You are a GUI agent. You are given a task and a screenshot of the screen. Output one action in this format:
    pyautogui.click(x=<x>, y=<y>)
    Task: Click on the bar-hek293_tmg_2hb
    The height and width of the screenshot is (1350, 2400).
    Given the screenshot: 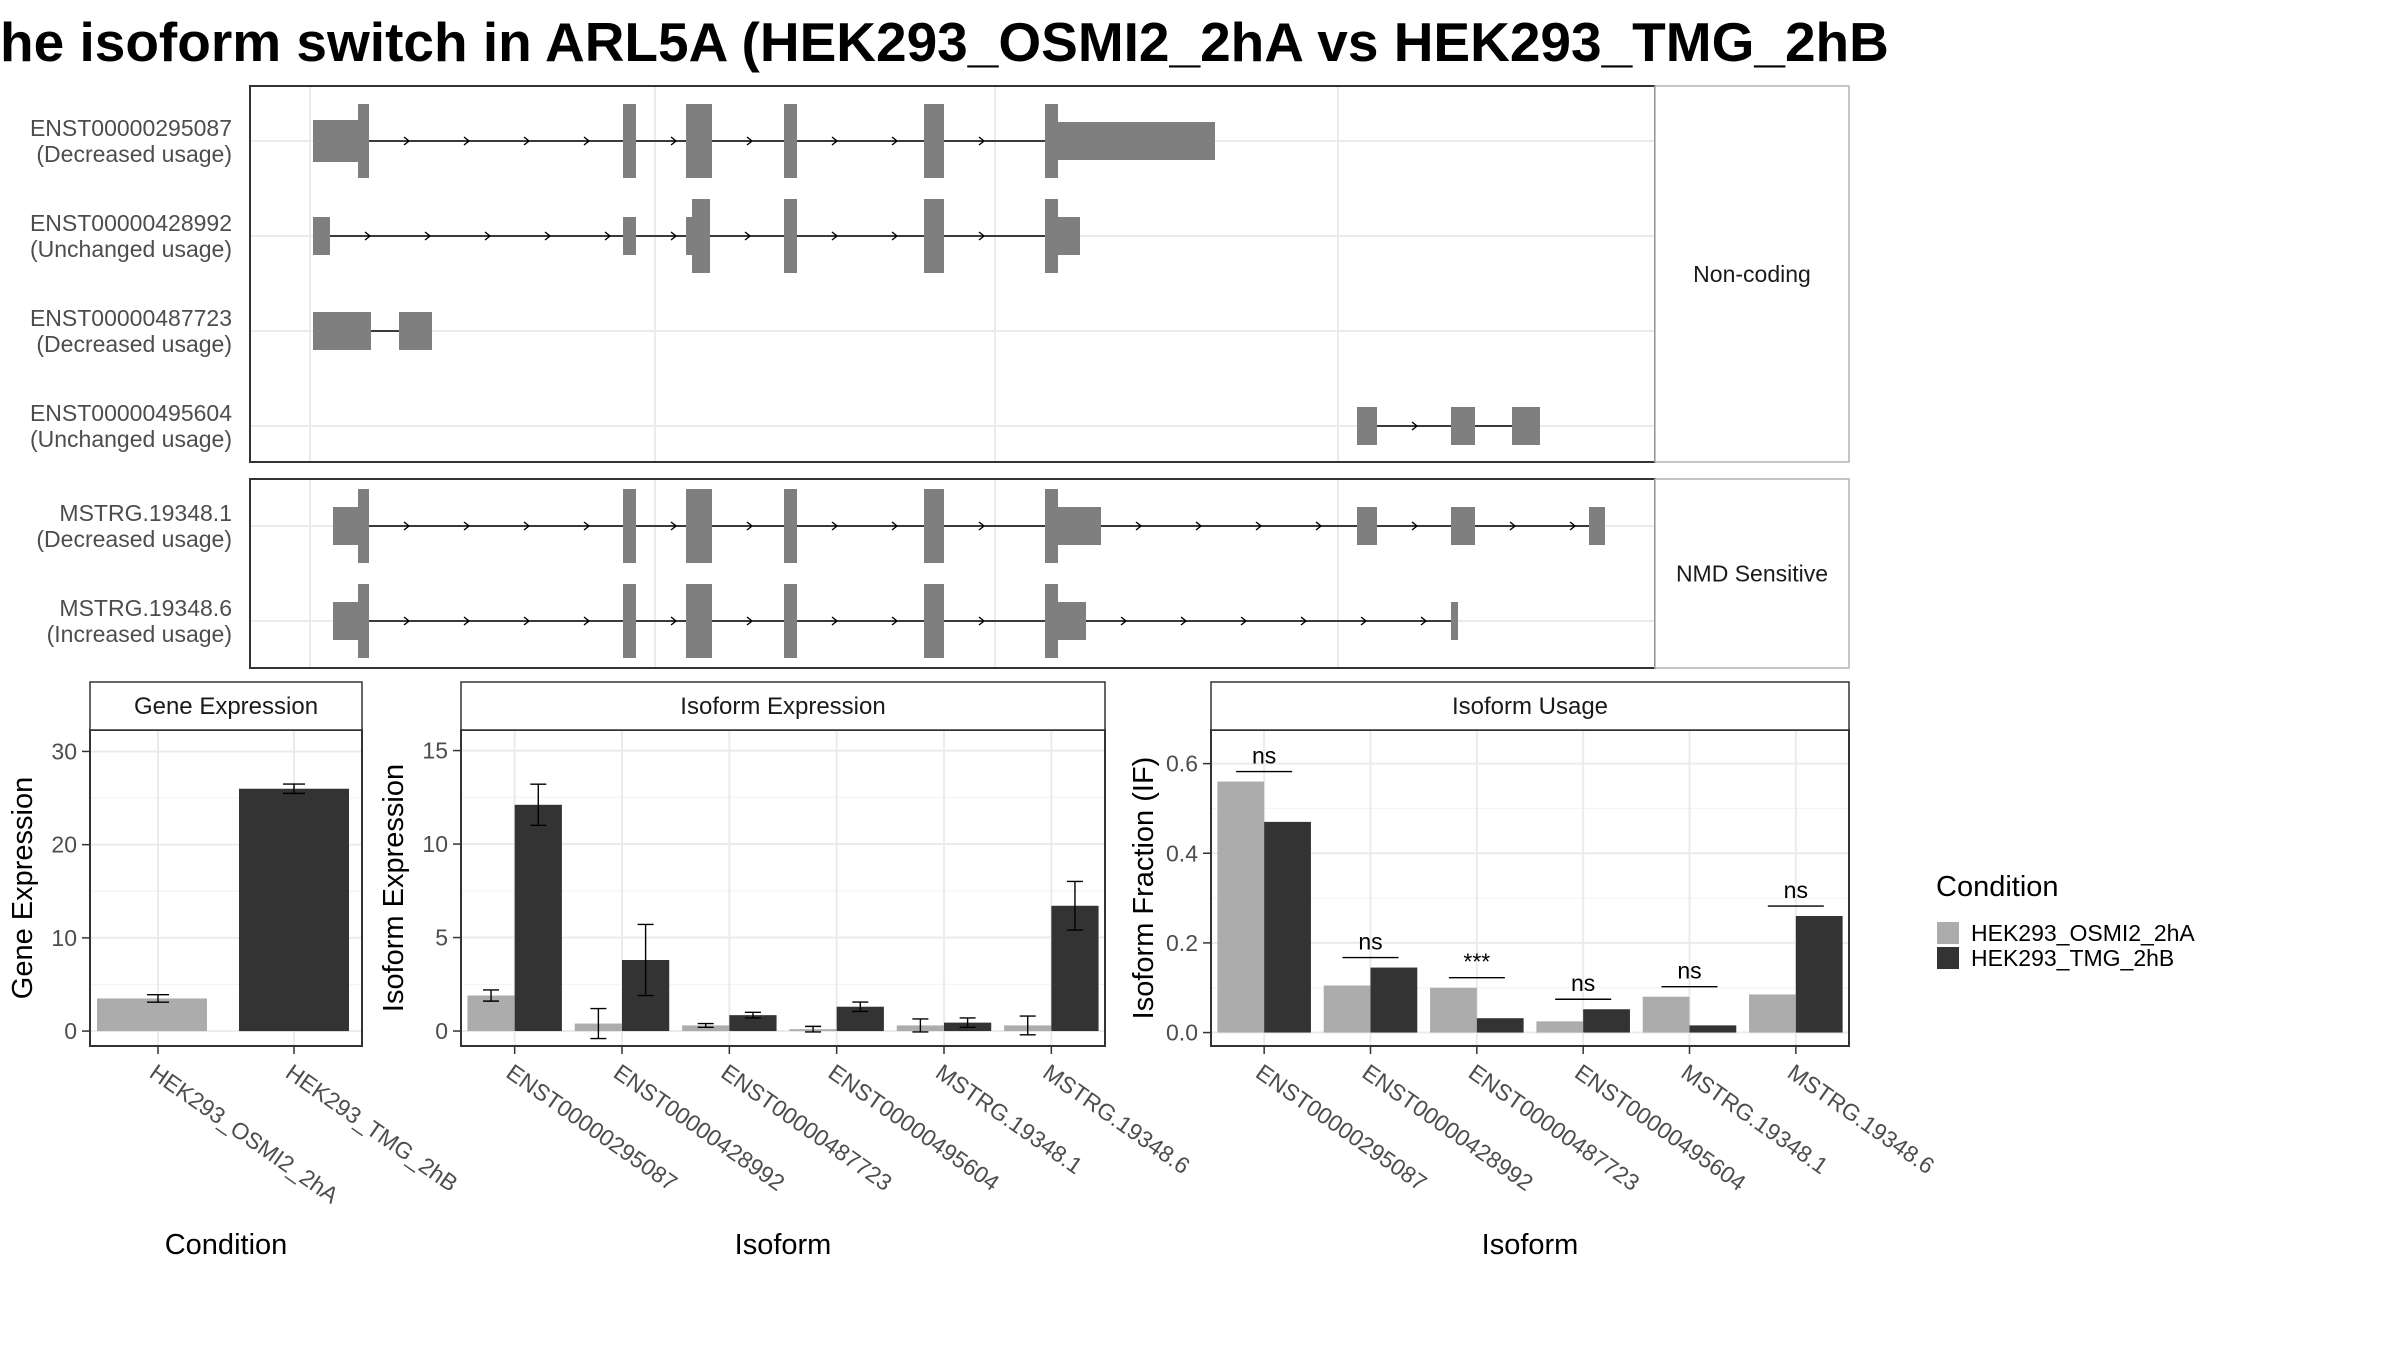 What is the action you would take?
    pyautogui.click(x=294, y=910)
    